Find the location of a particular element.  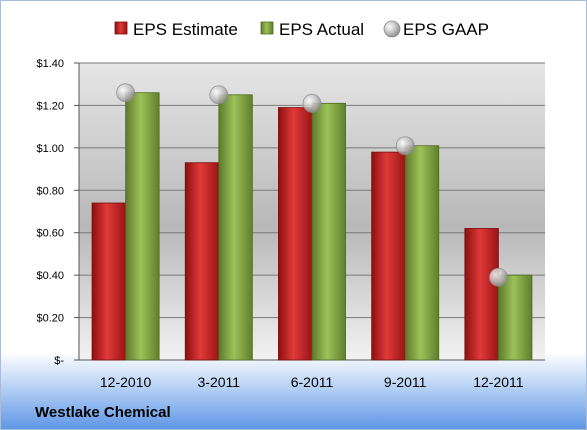

x-category-label: 3-2011 is located at coordinates (219, 382).